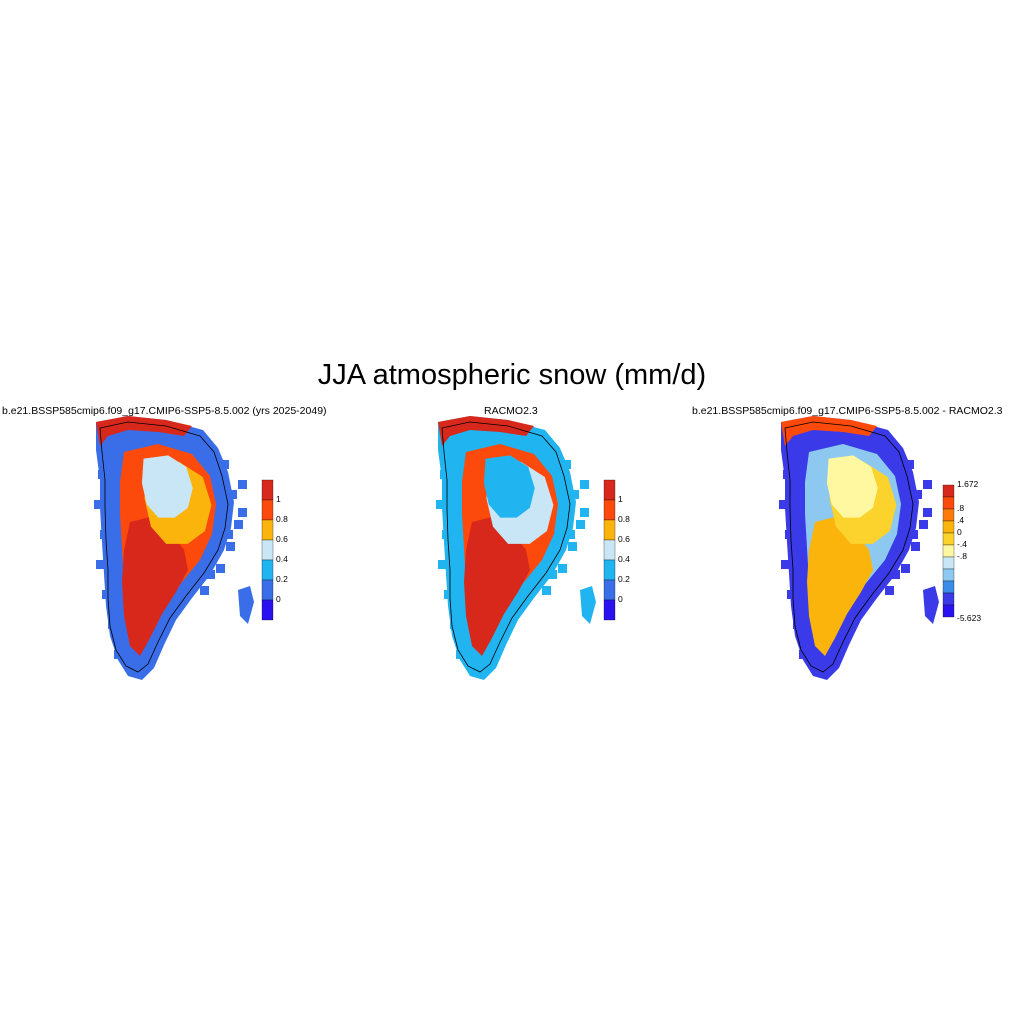  I want to click on colorbar-tick-label: 0.2, so click(282, 579).